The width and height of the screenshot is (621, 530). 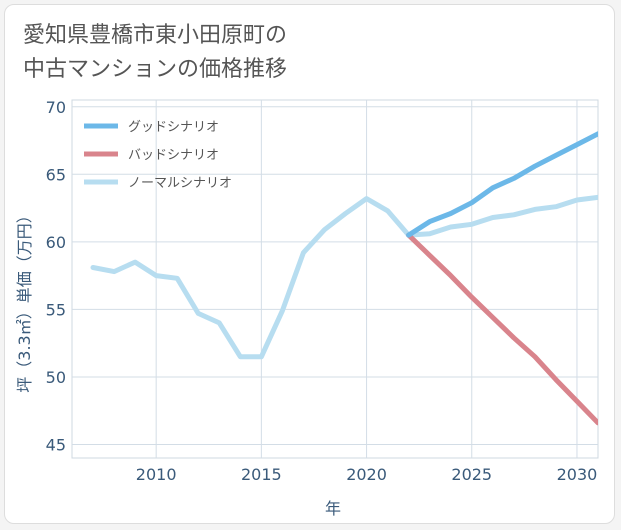 I want to click on x-tick-label: 2020, so click(x=366, y=474).